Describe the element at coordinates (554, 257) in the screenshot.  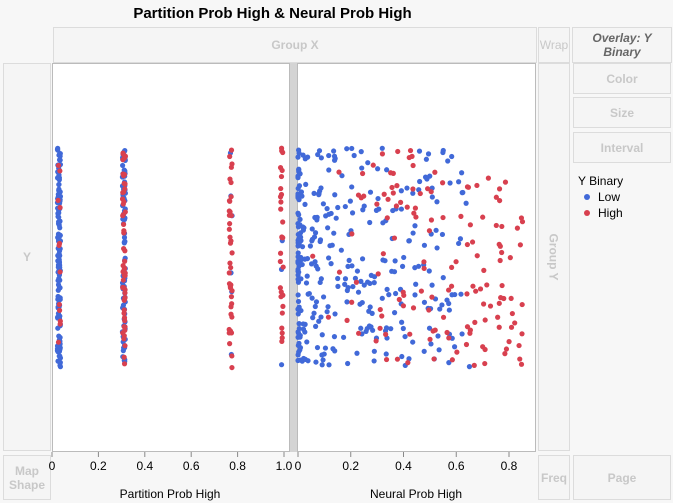
I see `group-y-zone: Group Y` at that location.